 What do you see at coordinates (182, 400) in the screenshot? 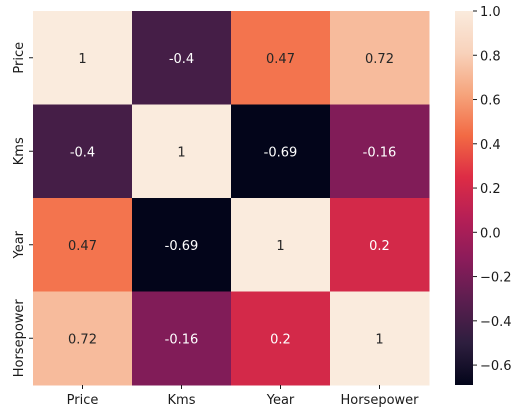
I see `x-tick-label: Kms` at bounding box center [182, 400].